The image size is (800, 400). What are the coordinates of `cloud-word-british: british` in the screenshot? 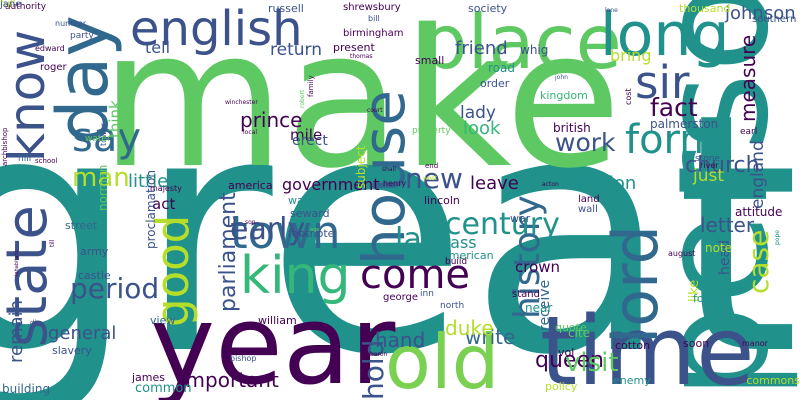 It's located at (572, 128).